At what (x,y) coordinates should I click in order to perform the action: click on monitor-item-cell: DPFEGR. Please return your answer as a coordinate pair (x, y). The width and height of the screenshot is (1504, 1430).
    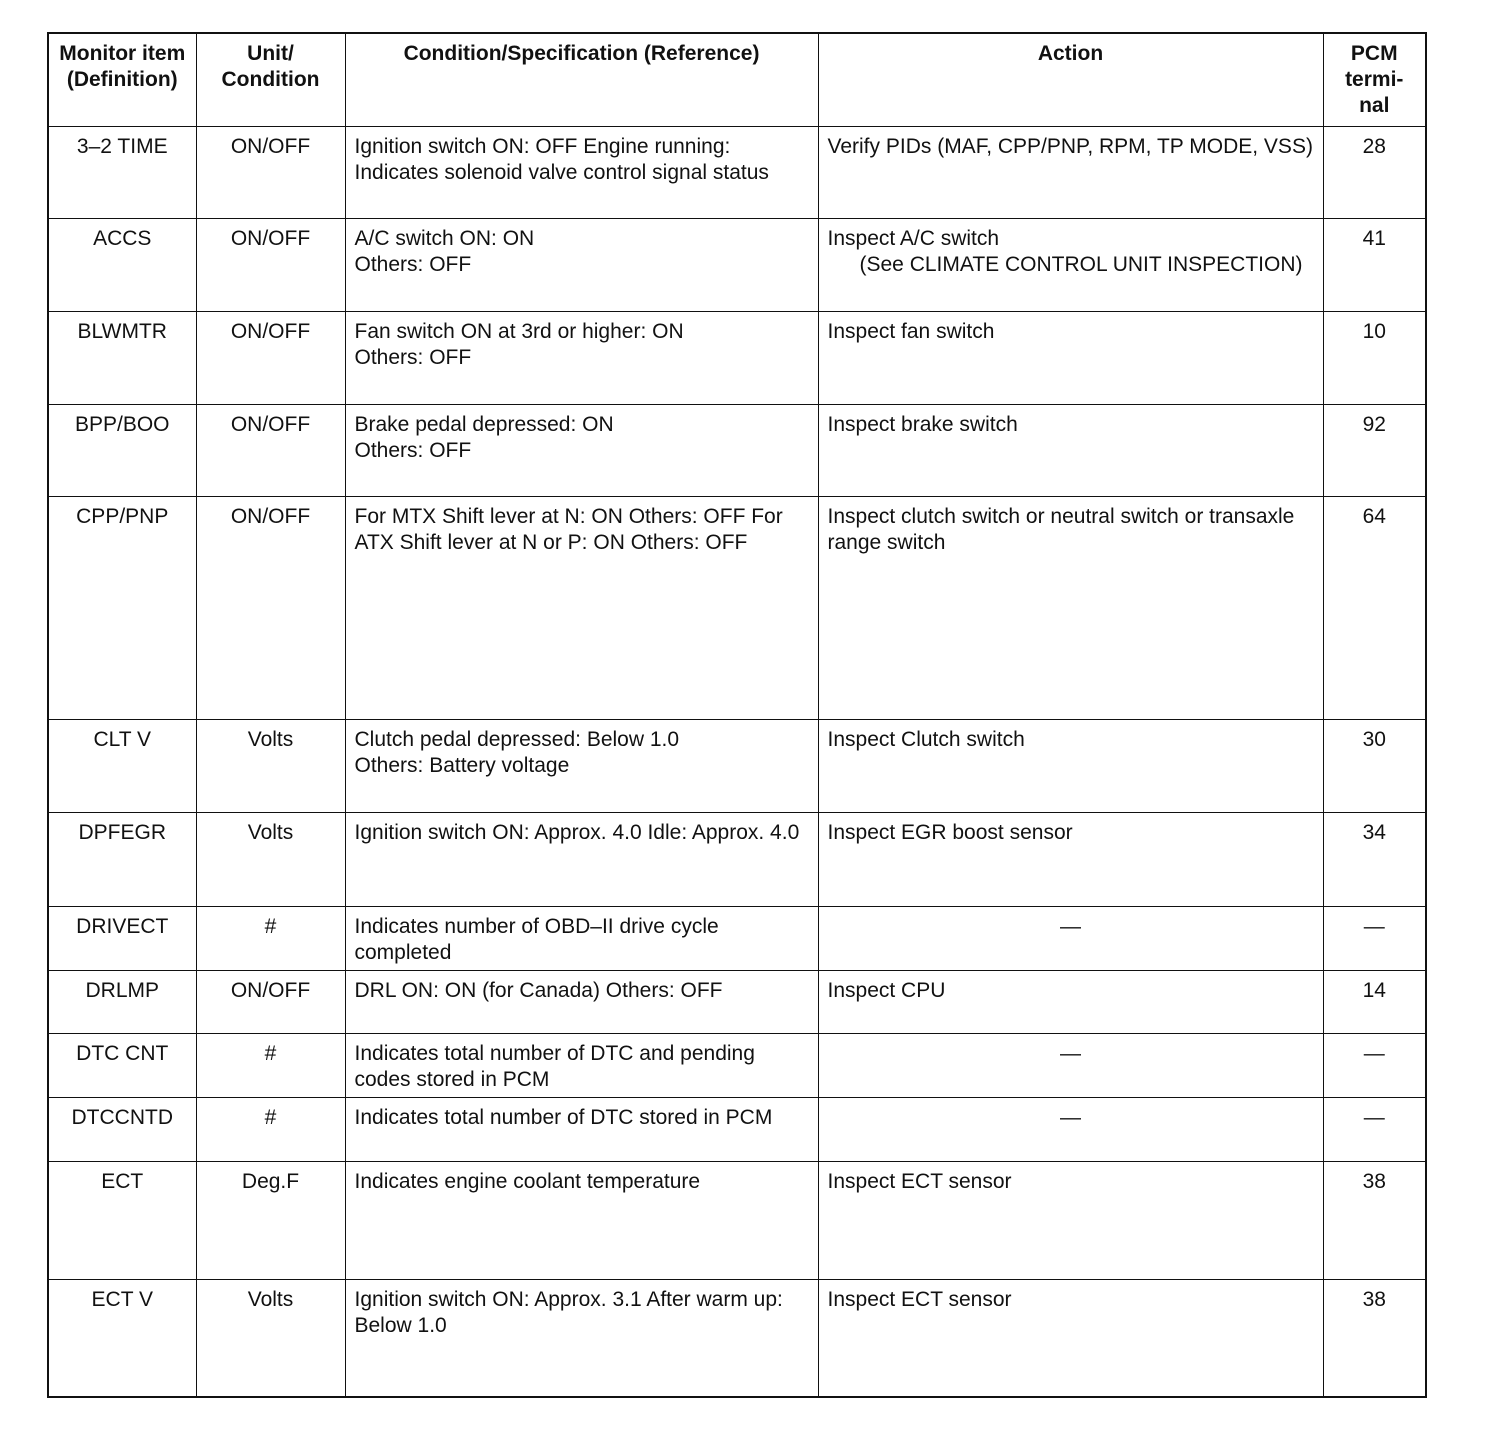
    Looking at the image, I should click on (122, 859).